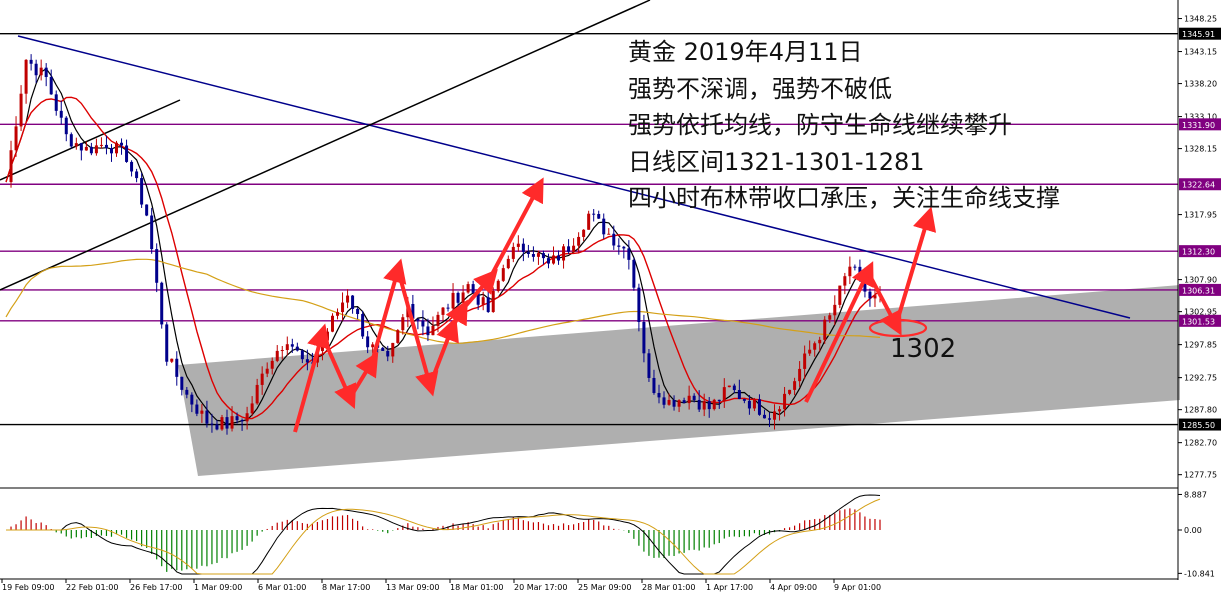 This screenshot has height=593, width=1226. What do you see at coordinates (1199, 573) in the screenshot?
I see `macd-tick-label: -10.841` at bounding box center [1199, 573].